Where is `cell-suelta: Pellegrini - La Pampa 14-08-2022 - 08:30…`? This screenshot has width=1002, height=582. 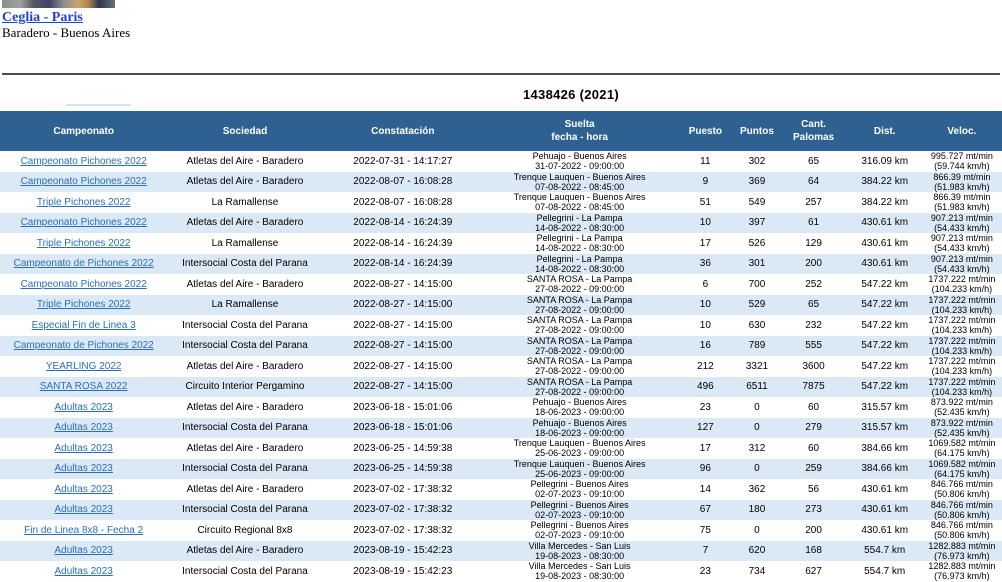
cell-suelta: Pellegrini - La Pampa 14-08-2022 - 08:30… is located at coordinates (580, 263).